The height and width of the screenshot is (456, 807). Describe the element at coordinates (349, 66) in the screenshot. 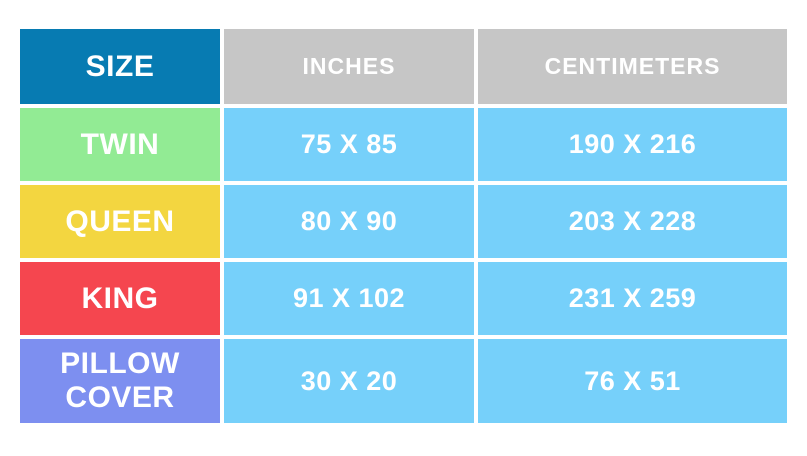

I see `header-cell-inches: INCHES` at that location.